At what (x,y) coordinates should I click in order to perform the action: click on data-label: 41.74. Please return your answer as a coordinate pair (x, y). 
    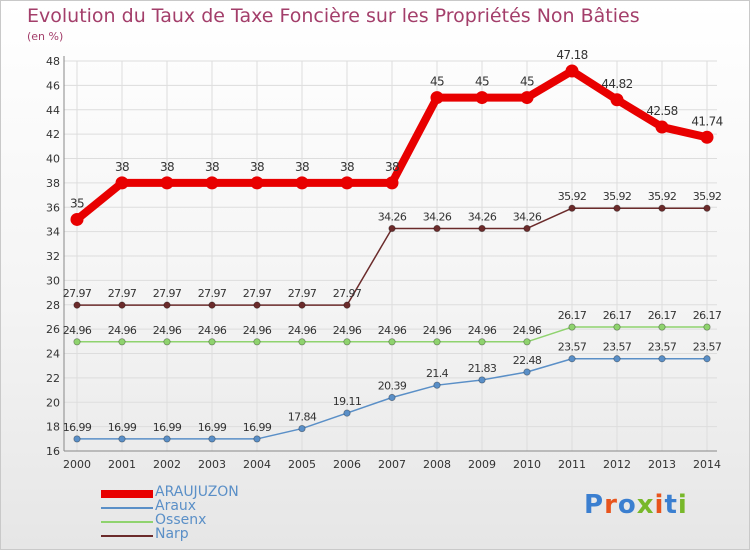
    Looking at the image, I should click on (706, 121).